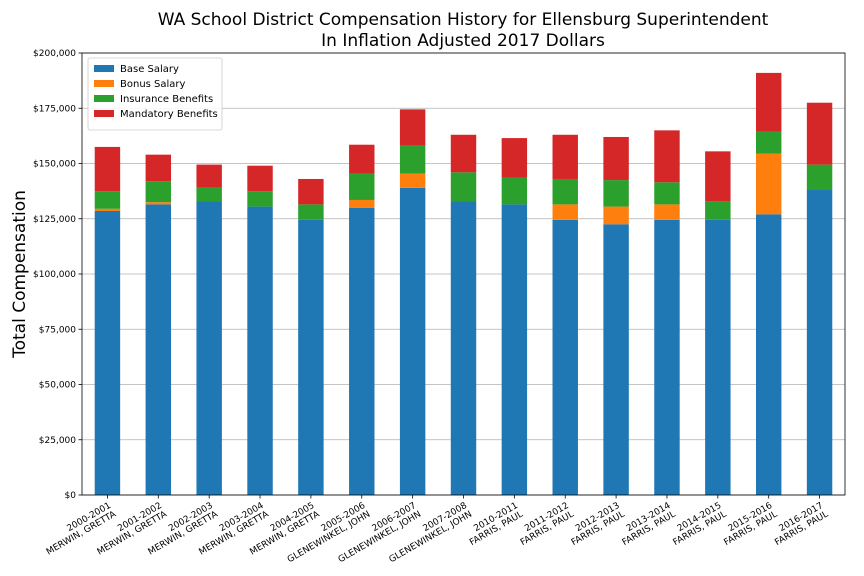  Describe the element at coordinates (166, 99) in the screenshot. I see `legend-label: Insurance Benefits` at that location.